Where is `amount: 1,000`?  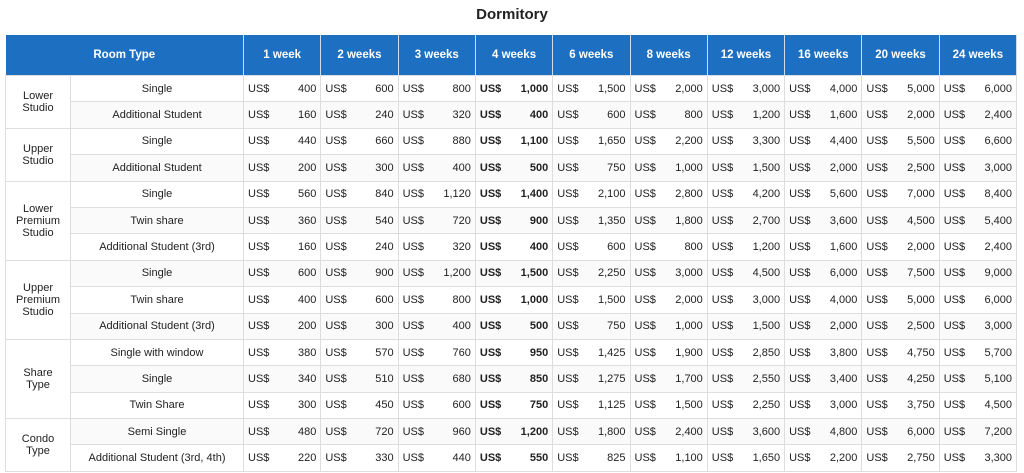 amount: 1,000 is located at coordinates (689, 326).